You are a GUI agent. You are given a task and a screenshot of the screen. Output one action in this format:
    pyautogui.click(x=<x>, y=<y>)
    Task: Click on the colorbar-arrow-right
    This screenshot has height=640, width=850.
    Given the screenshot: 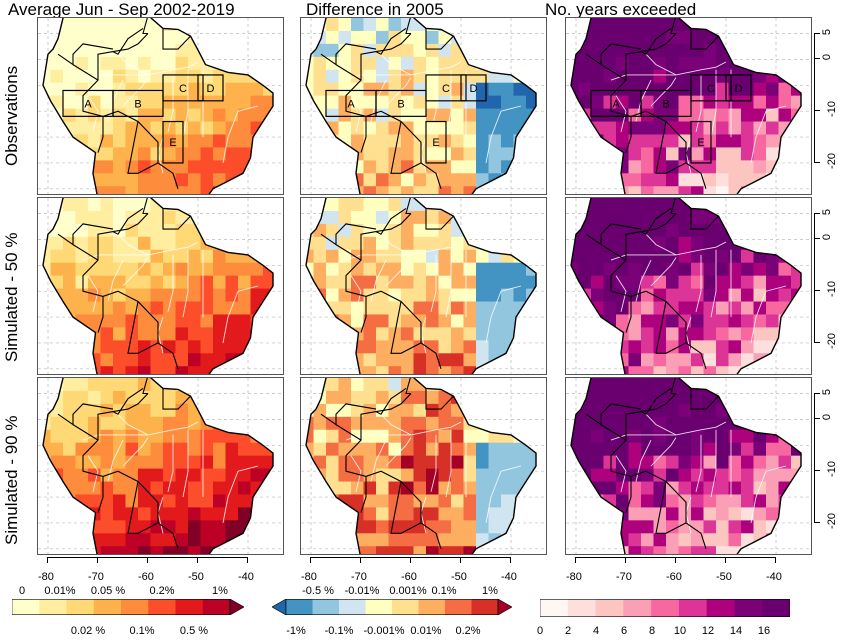 What is the action you would take?
    pyautogui.click(x=236, y=607)
    